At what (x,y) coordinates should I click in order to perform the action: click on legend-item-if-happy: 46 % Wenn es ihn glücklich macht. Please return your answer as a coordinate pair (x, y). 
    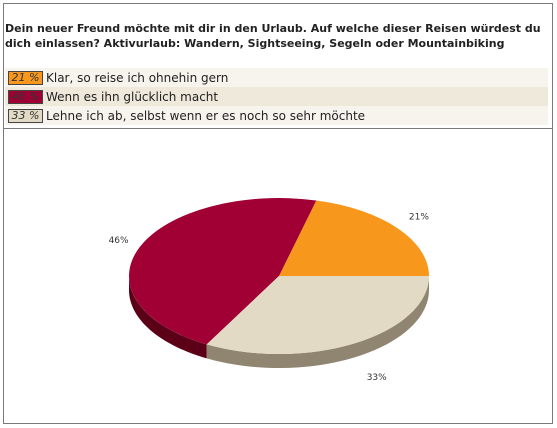
    Looking at the image, I should click on (276, 96).